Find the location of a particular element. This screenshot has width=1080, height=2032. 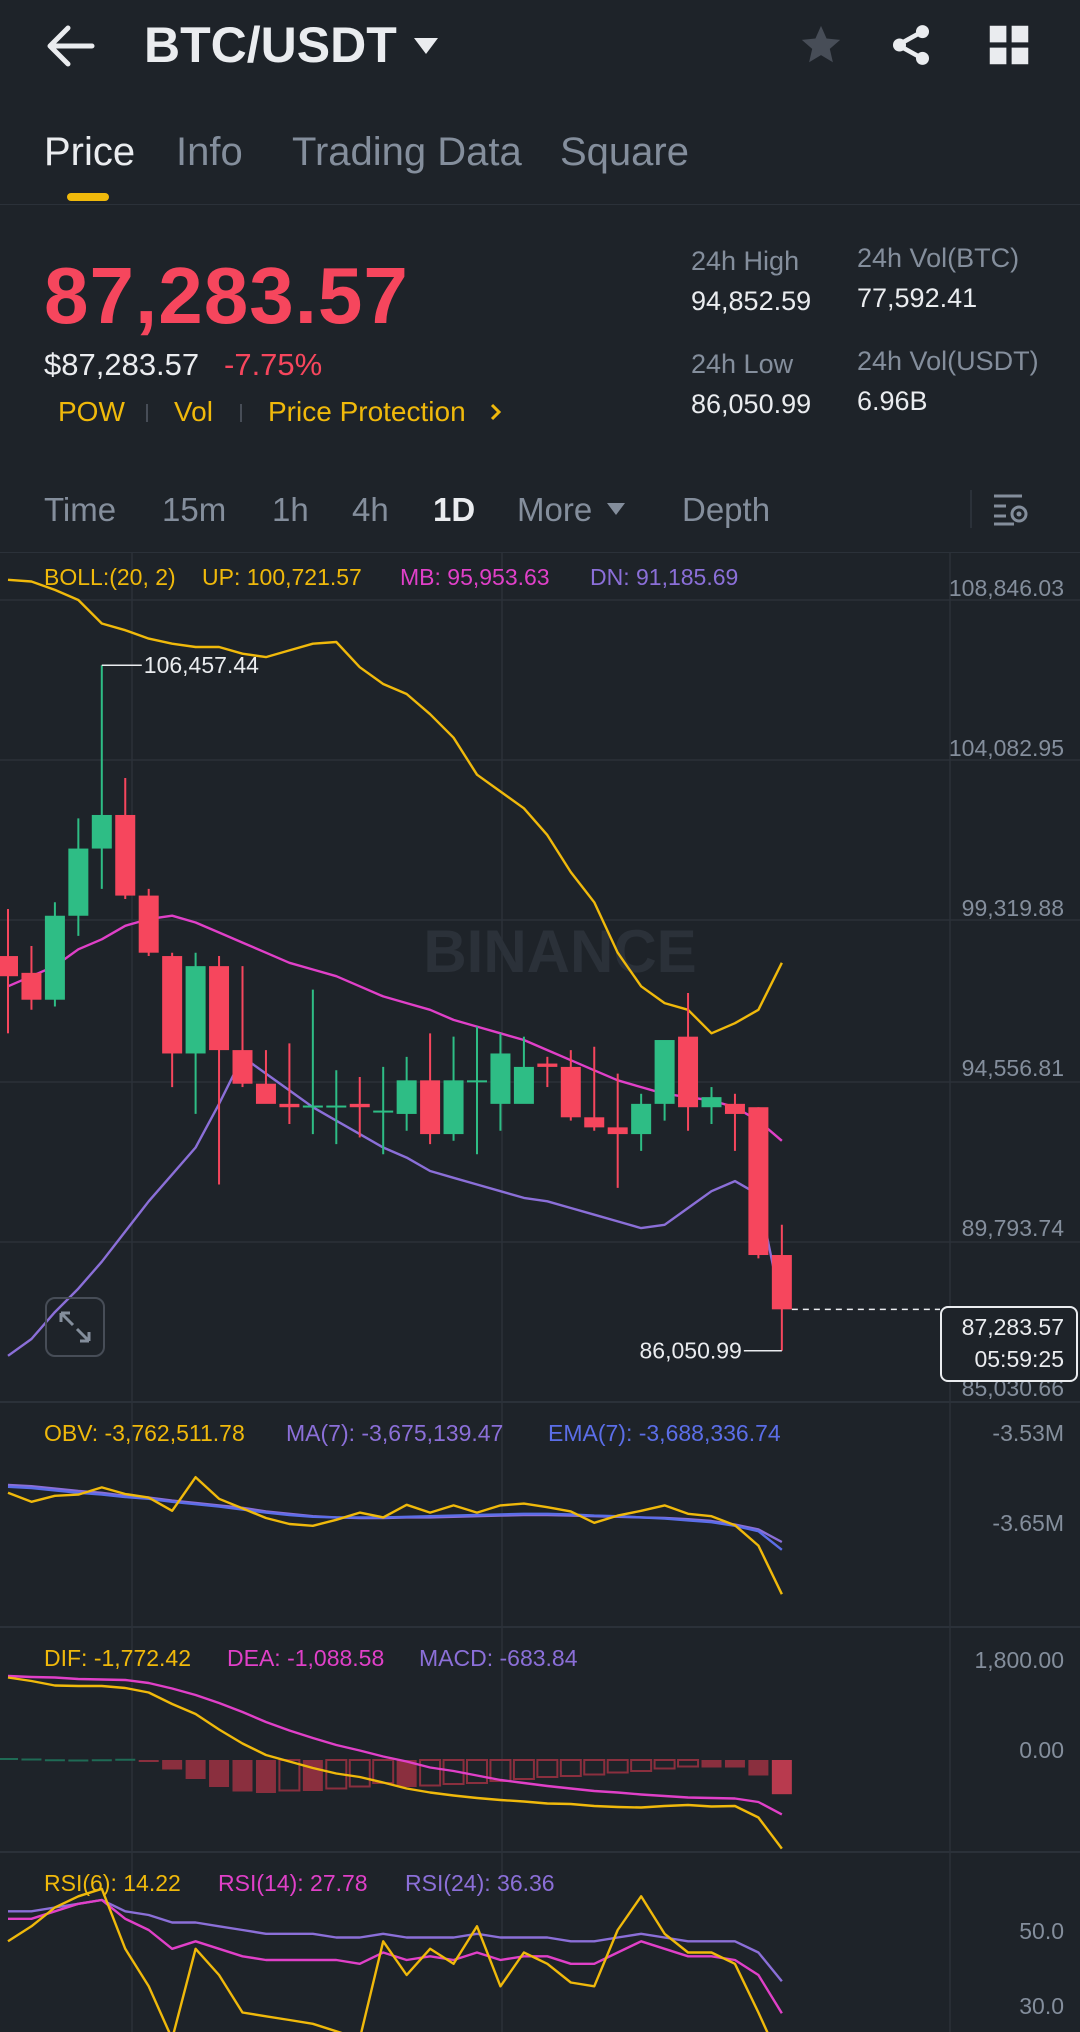

low-marker-label: 86,050.99 is located at coordinates (691, 1351).